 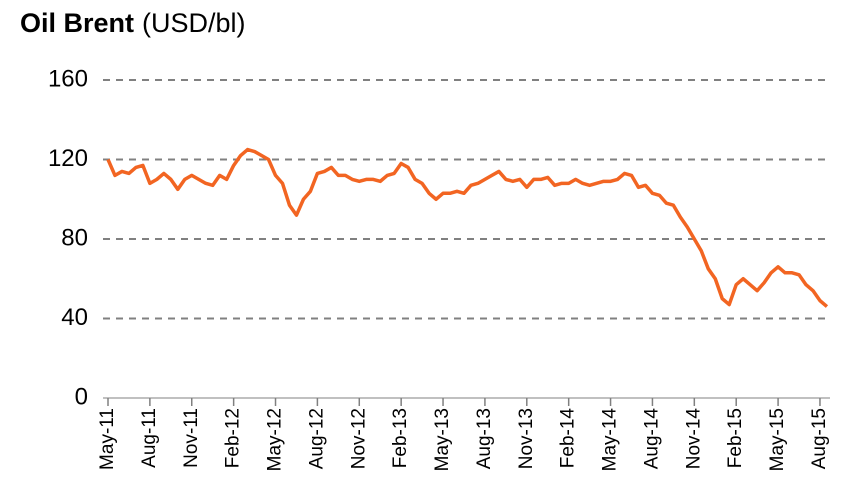 What do you see at coordinates (819, 438) in the screenshot?
I see `x-tick-label: Aug-15` at bounding box center [819, 438].